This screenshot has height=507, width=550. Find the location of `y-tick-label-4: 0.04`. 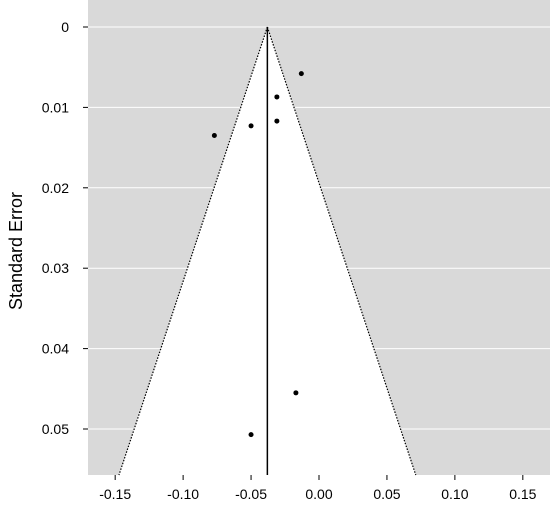

y-tick-label-4: 0.04 is located at coordinates (55, 349).